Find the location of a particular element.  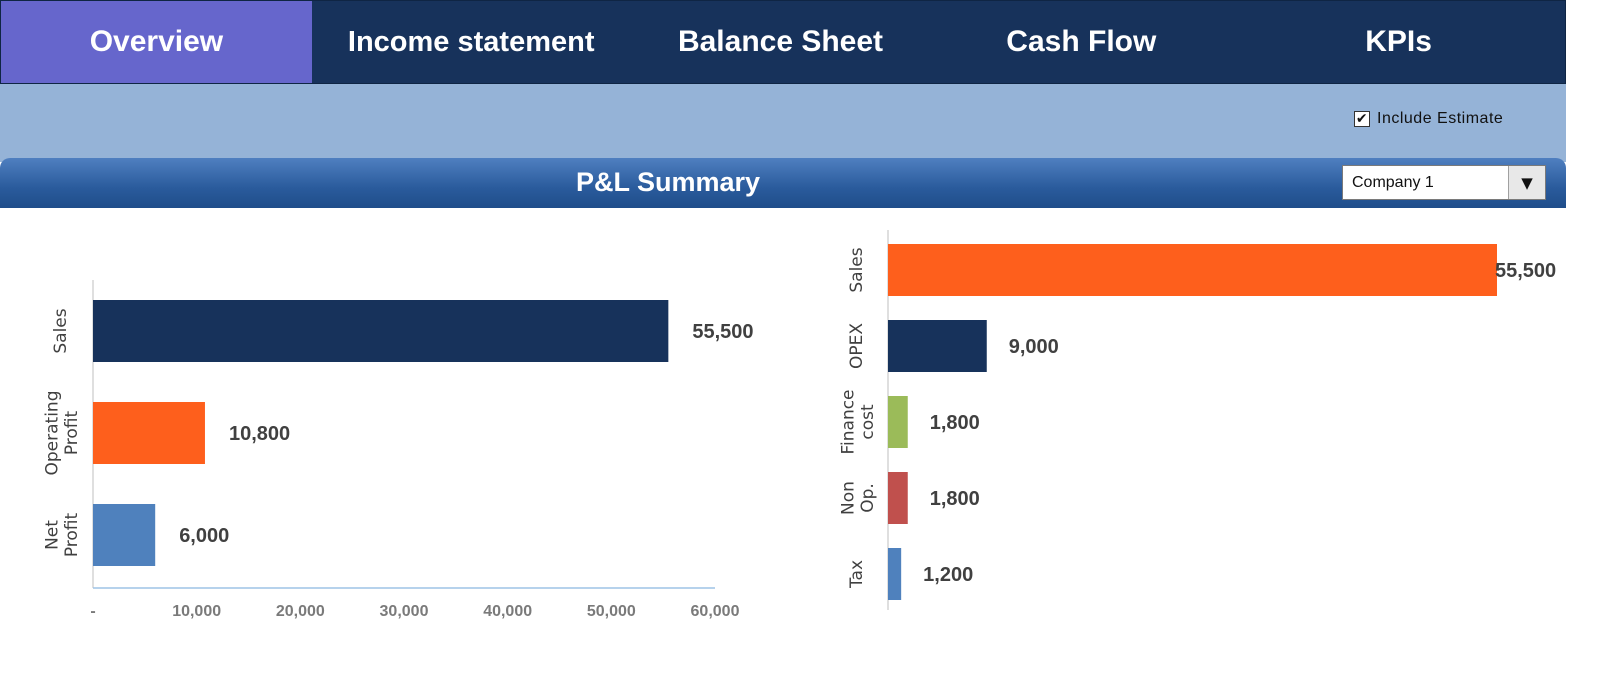

section-header: P&L Summary is located at coordinates (783, 183).